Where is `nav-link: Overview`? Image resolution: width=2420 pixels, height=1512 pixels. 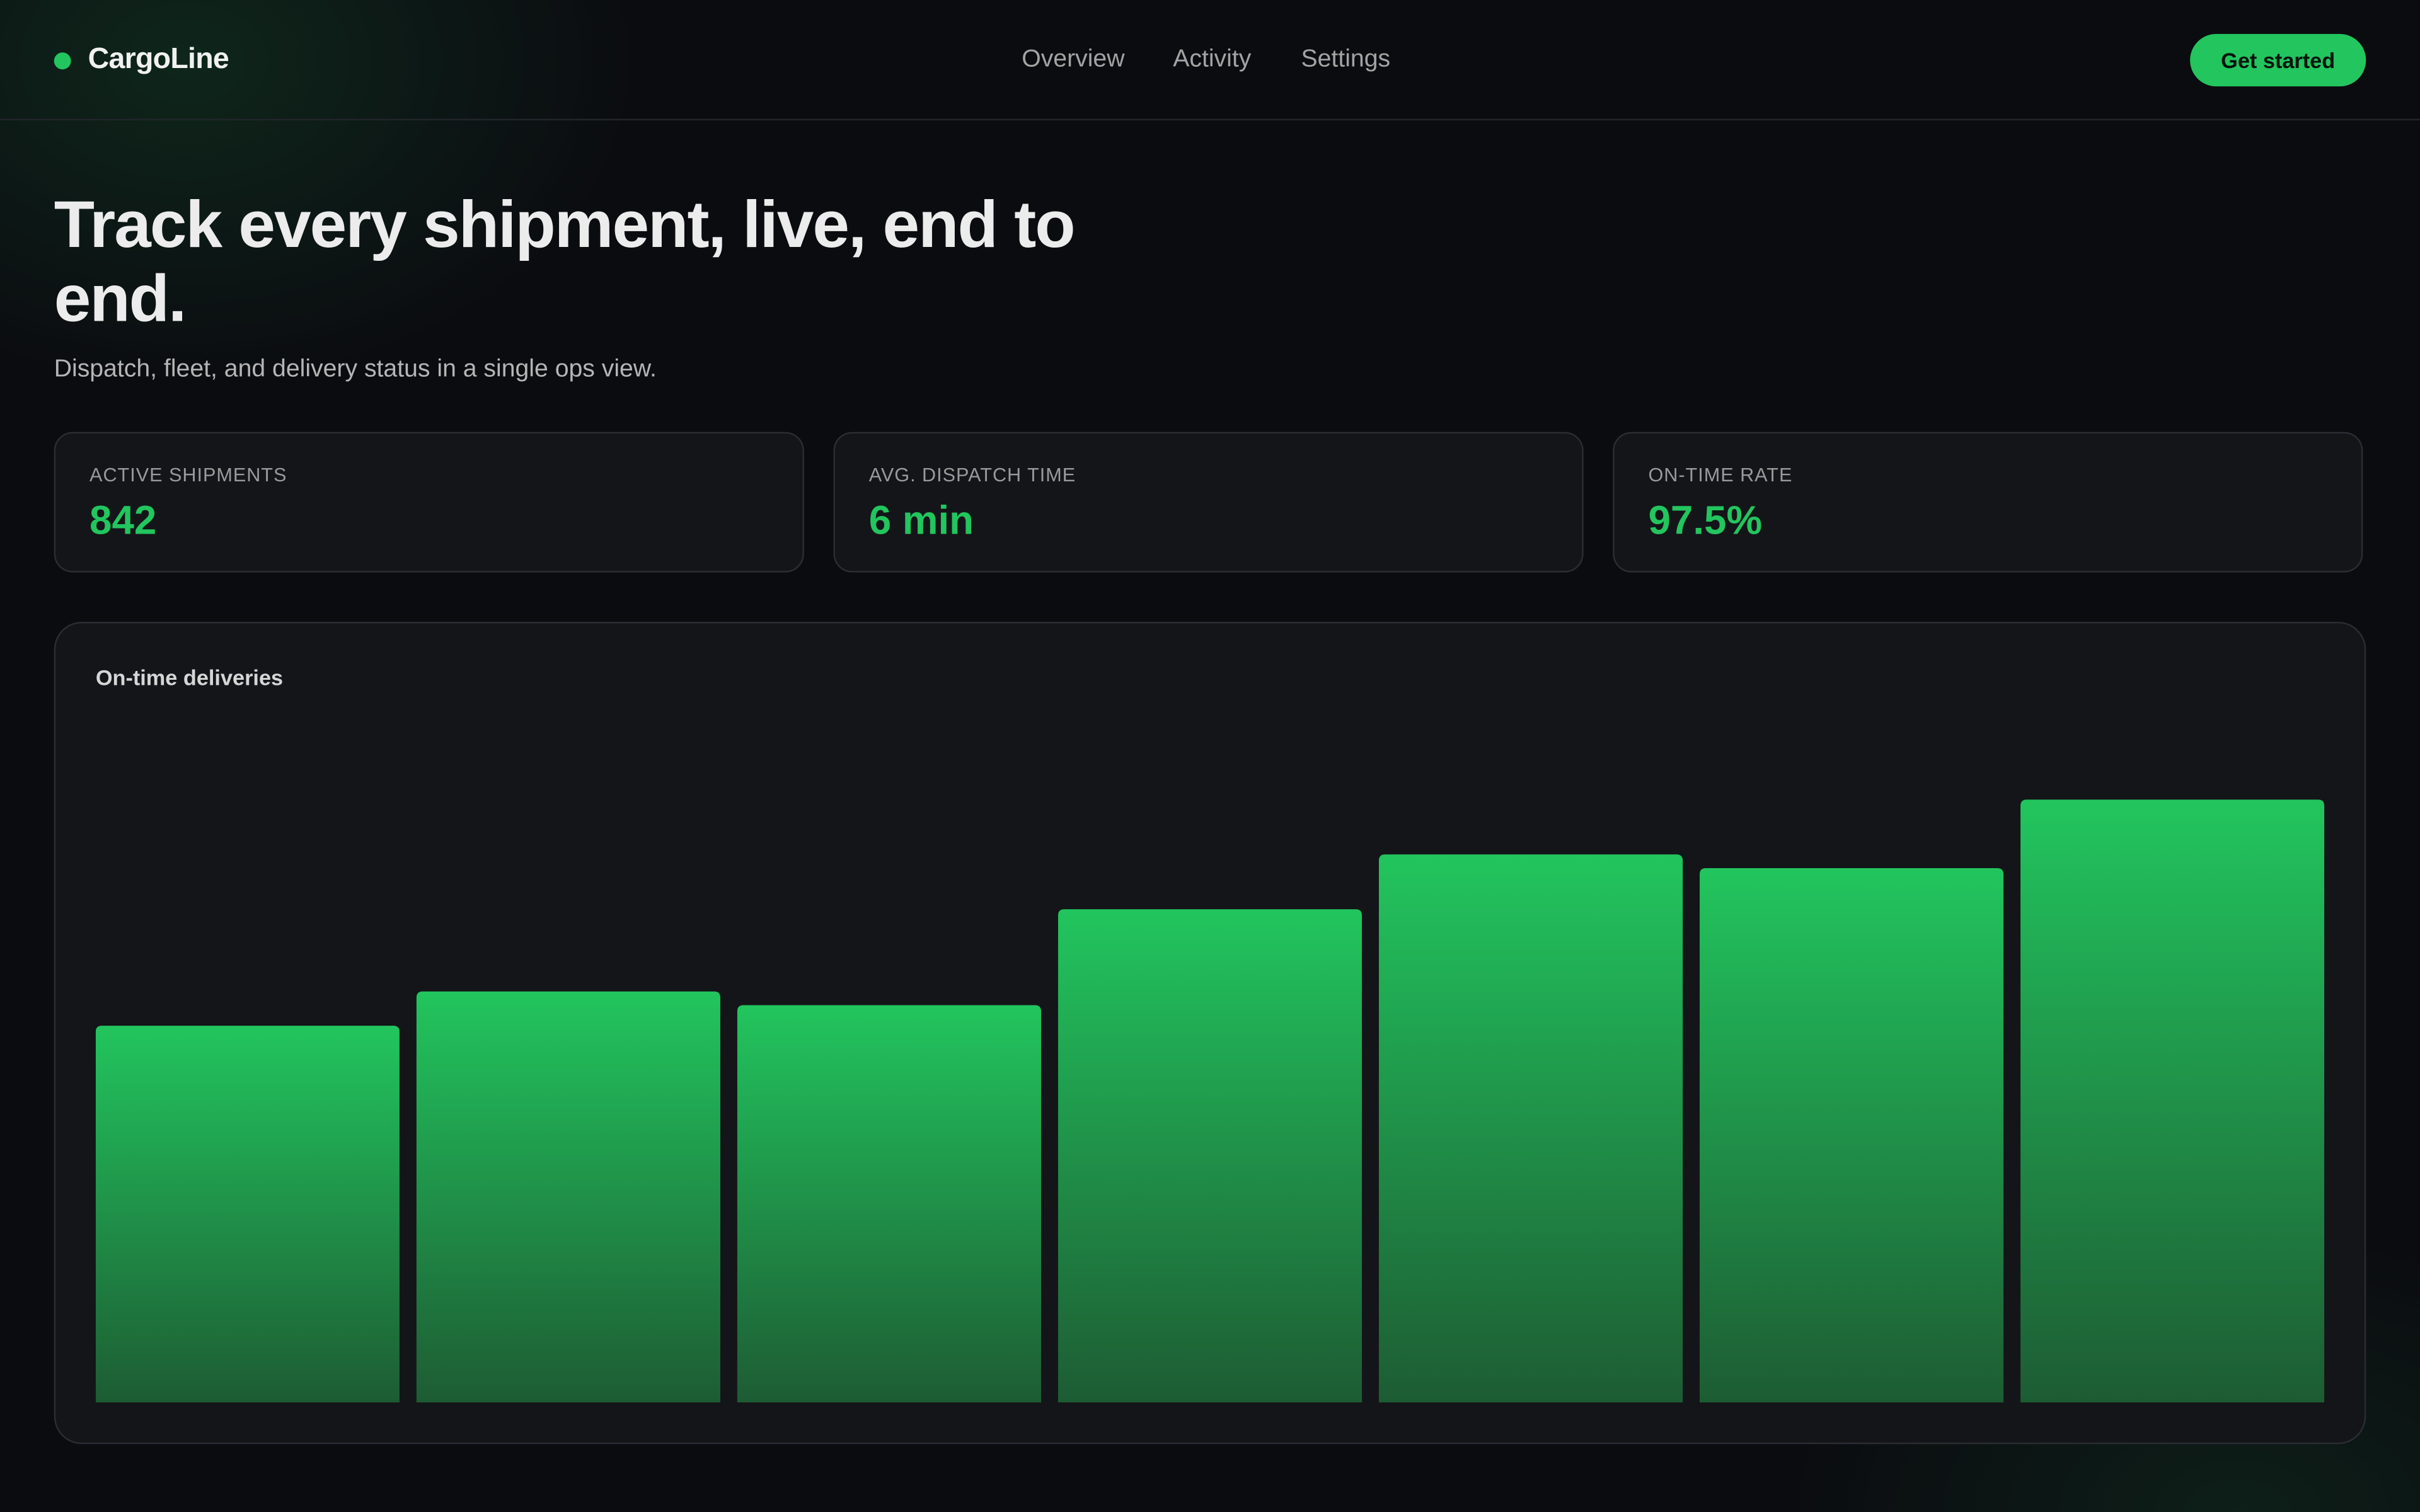 nav-link: Overview is located at coordinates (1073, 59).